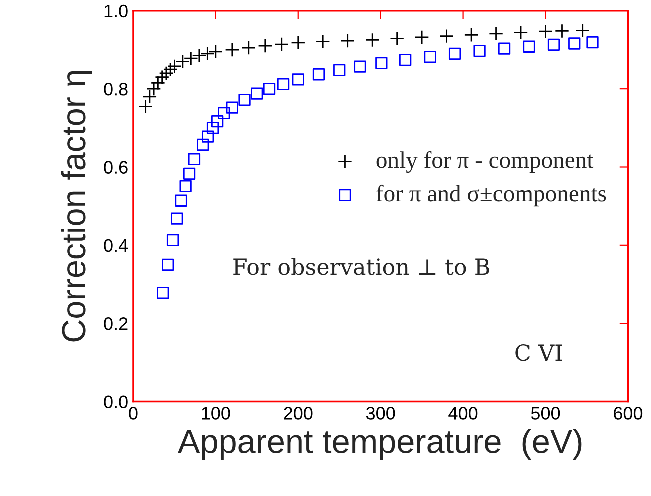 This screenshot has height=496, width=651. What do you see at coordinates (491, 195) in the screenshot?
I see `legend-label: for π and σ±components` at bounding box center [491, 195].